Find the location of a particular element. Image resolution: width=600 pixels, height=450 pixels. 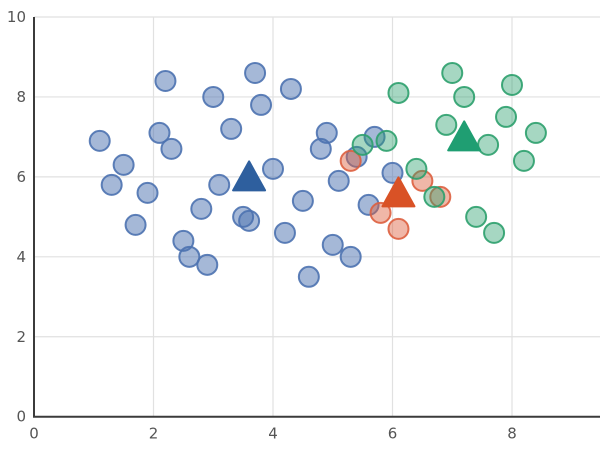

y-tick-label: 10 is located at coordinates (16, 17).